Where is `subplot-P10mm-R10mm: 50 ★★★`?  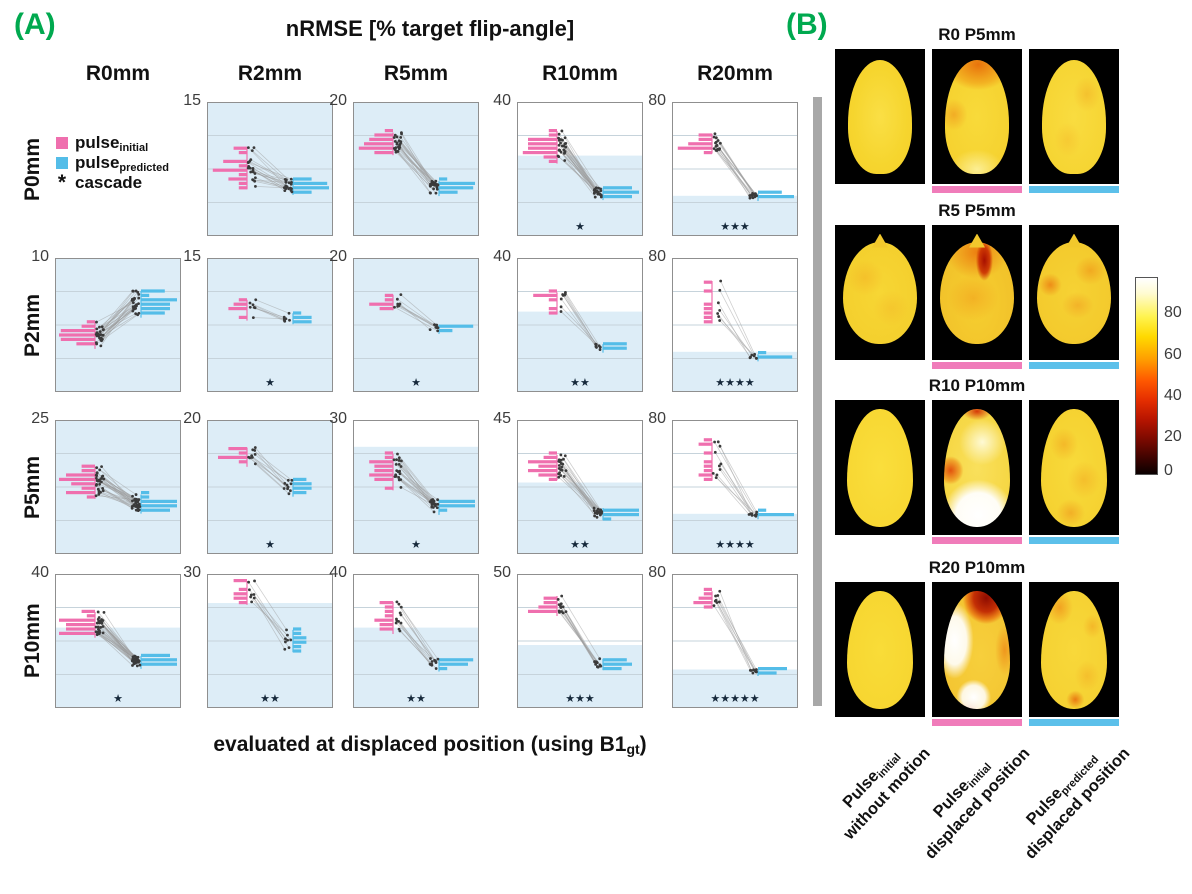
subplot-P10mm-R10mm: 50 ★★★ is located at coordinates (568, 636).